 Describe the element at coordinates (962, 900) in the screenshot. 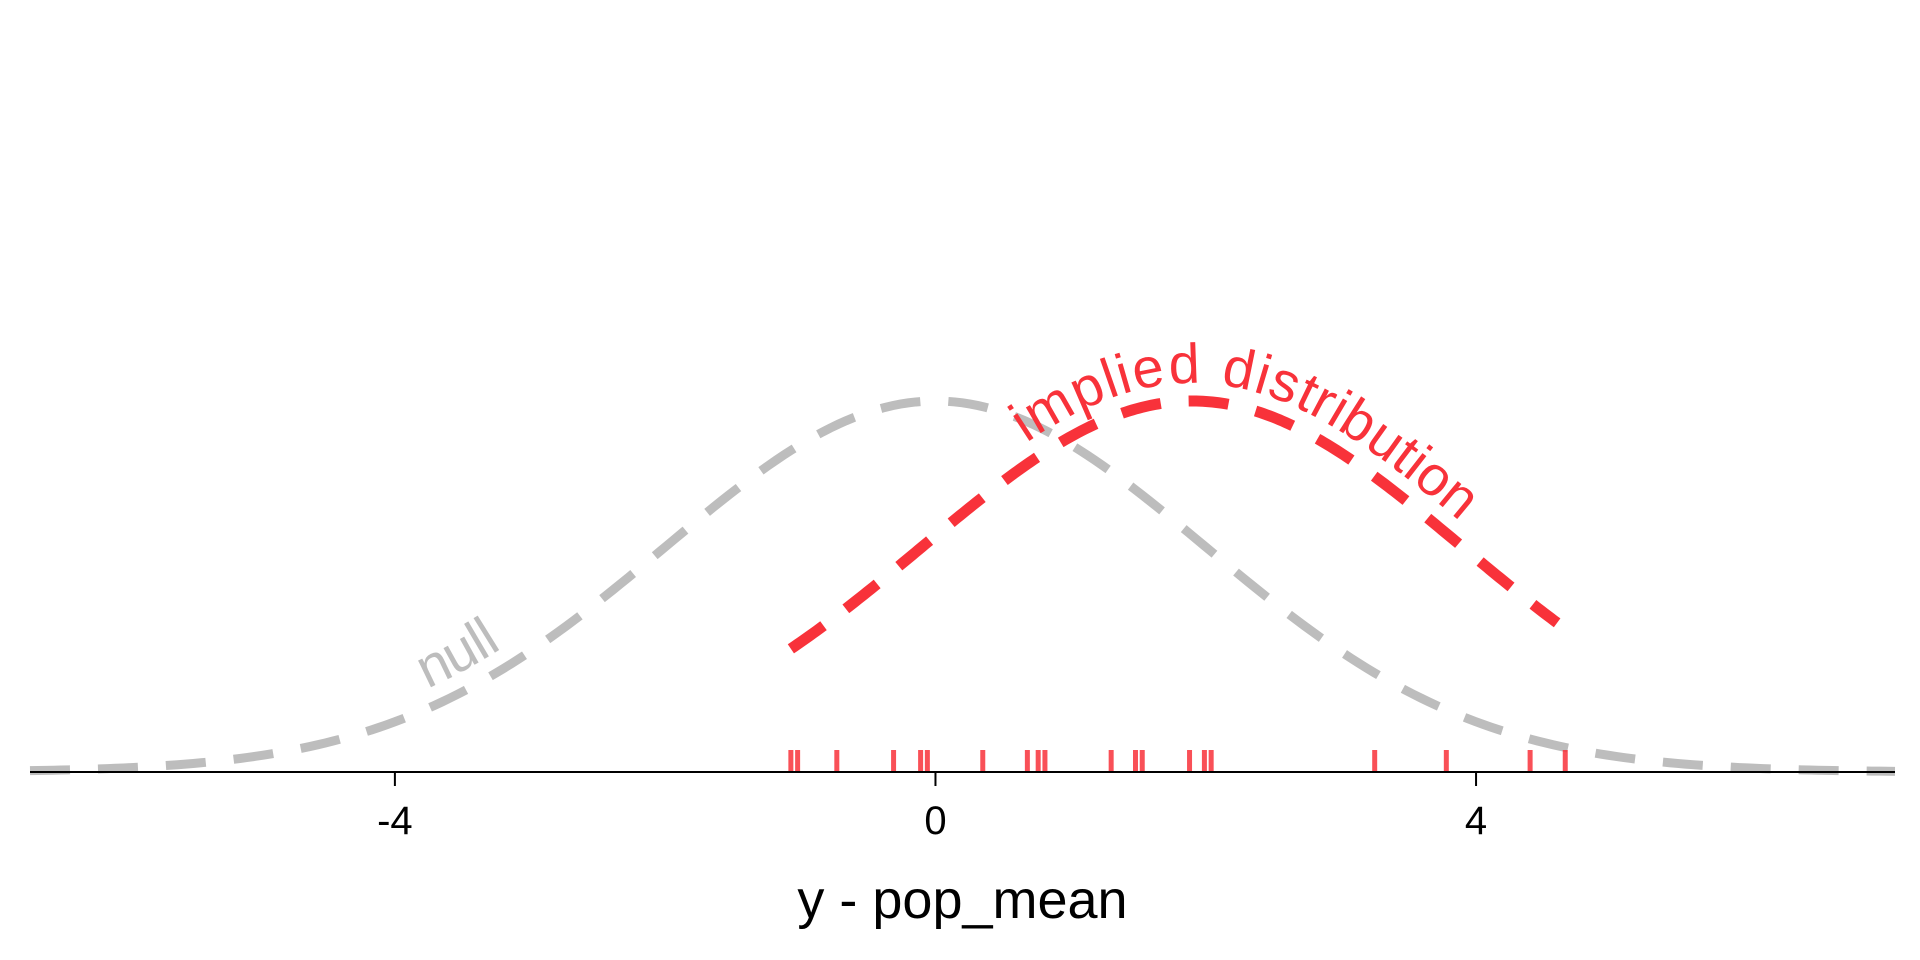

I see `x-axis-title: y - pop_mean` at that location.